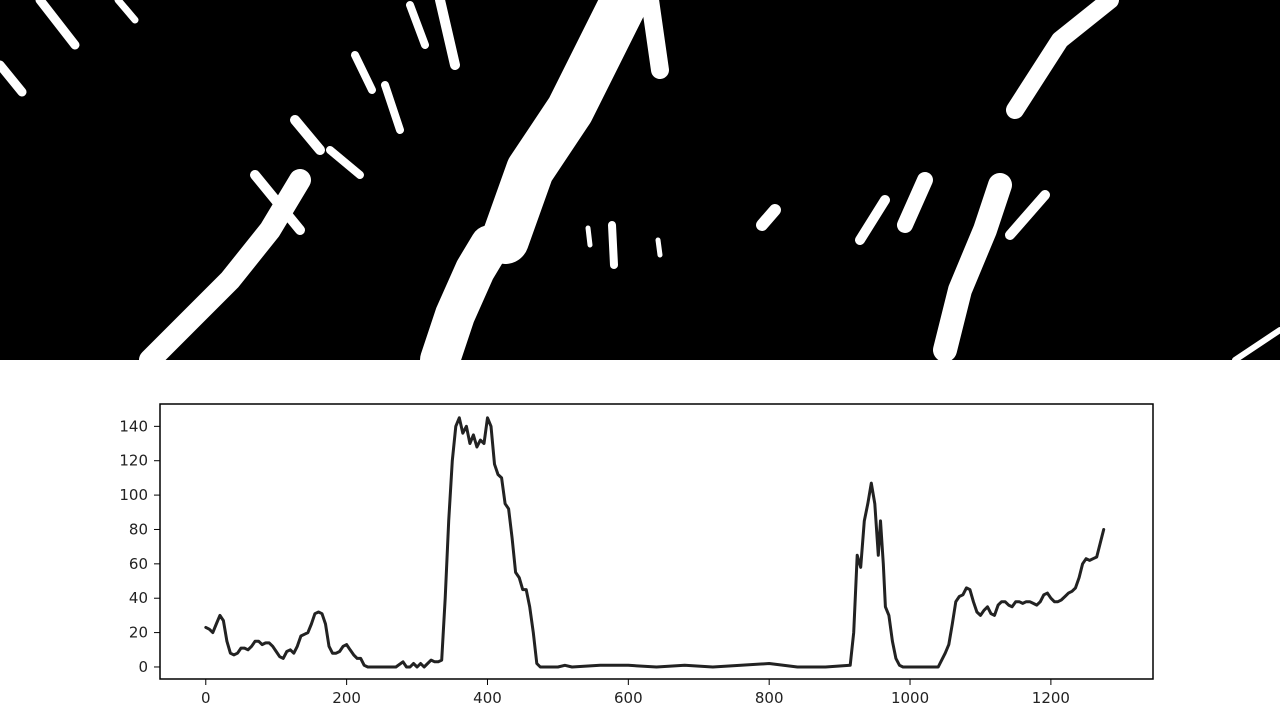 This screenshot has height=720, width=1280. Describe the element at coordinates (13, 78) in the screenshot. I see `lane-stroke-top-left-b` at that location.